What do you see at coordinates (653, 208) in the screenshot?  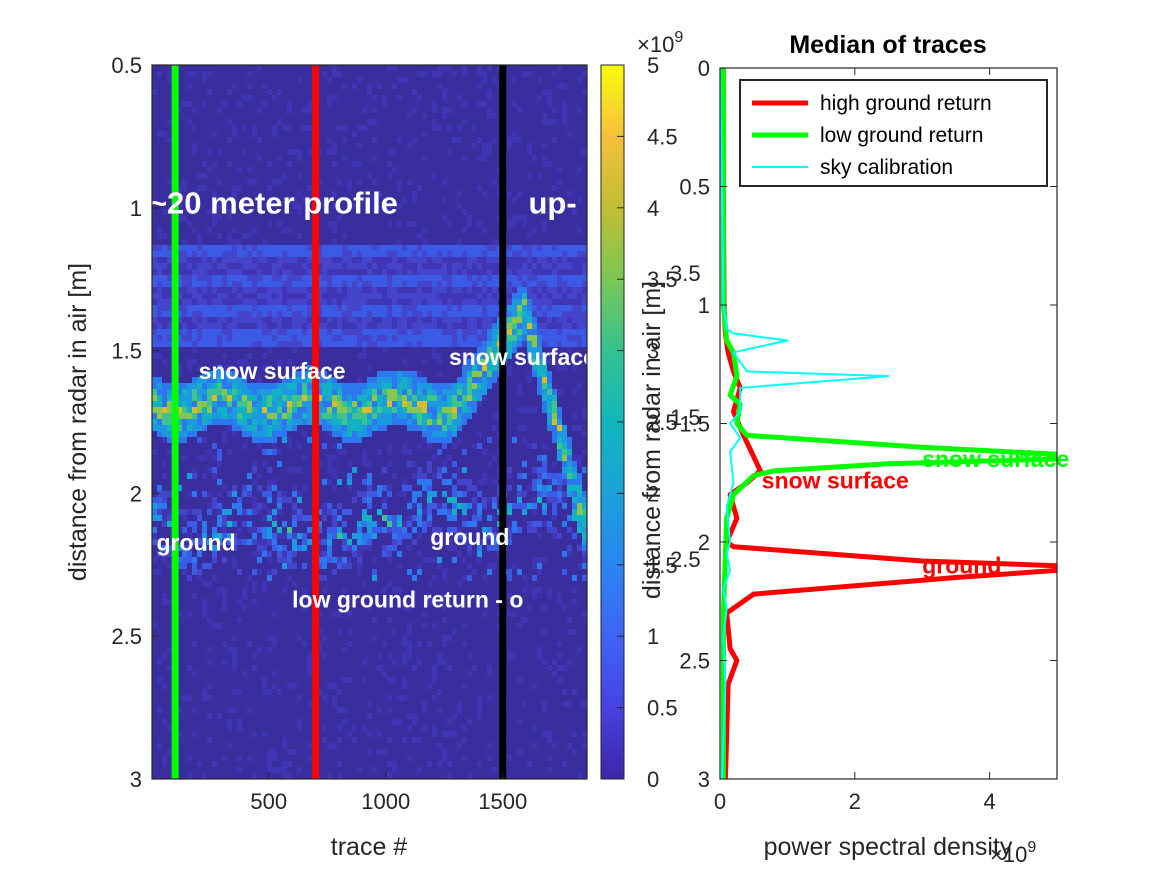 I see `colorbar-tick-label: 4` at bounding box center [653, 208].